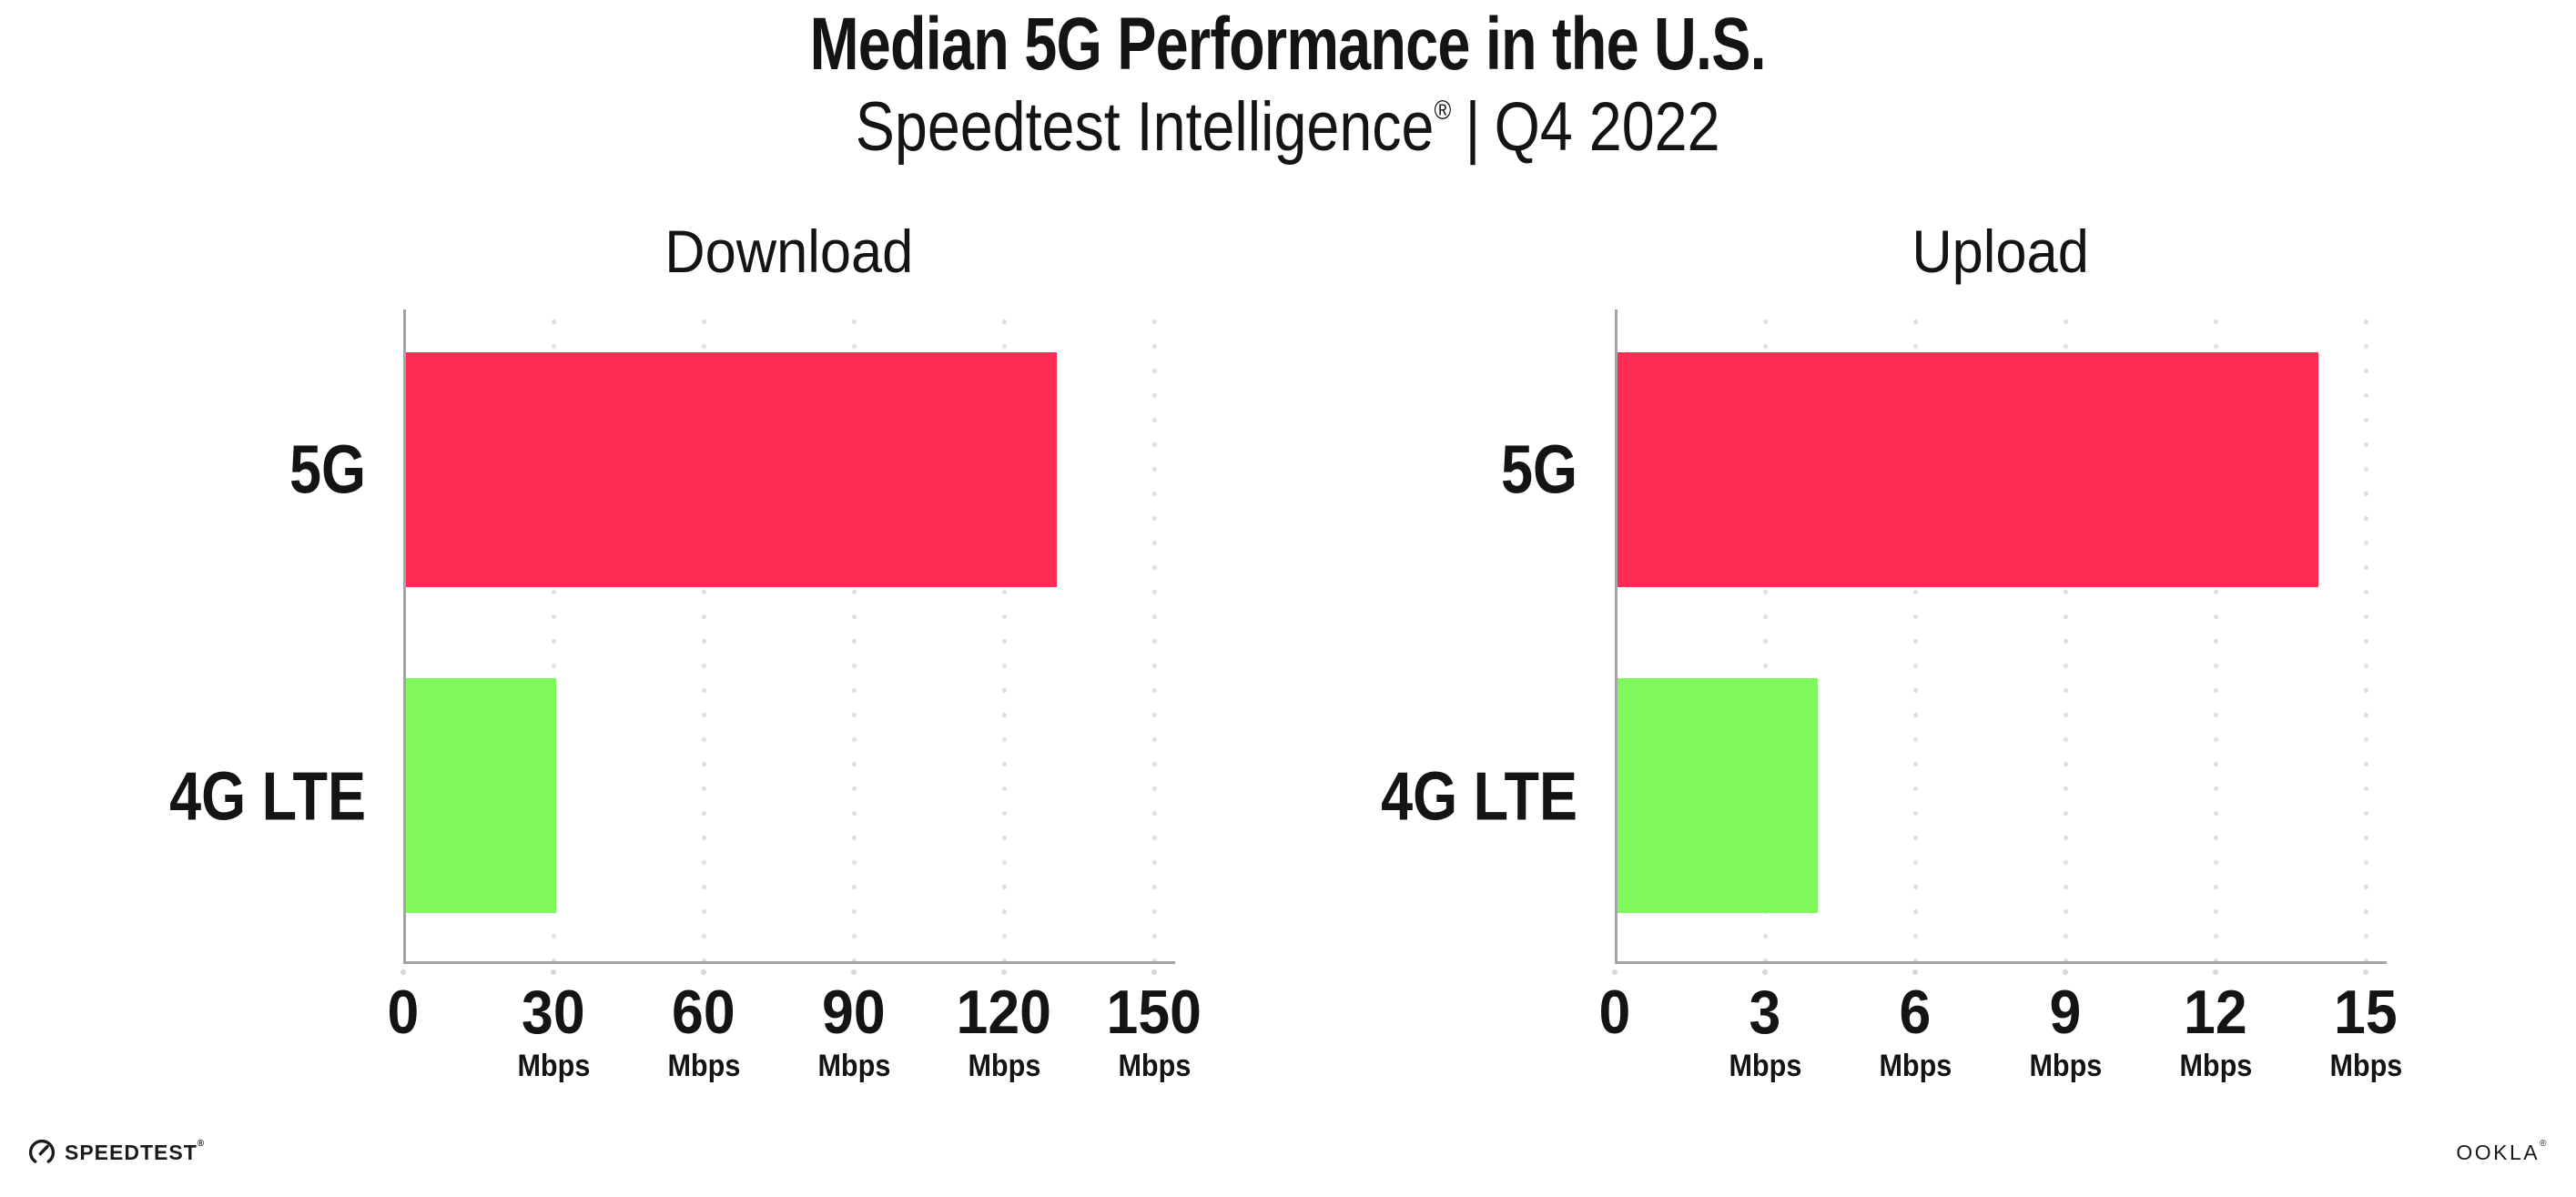 This screenshot has width=2576, height=1197. What do you see at coordinates (789, 963) in the screenshot?
I see `download-x-axis-line` at bounding box center [789, 963].